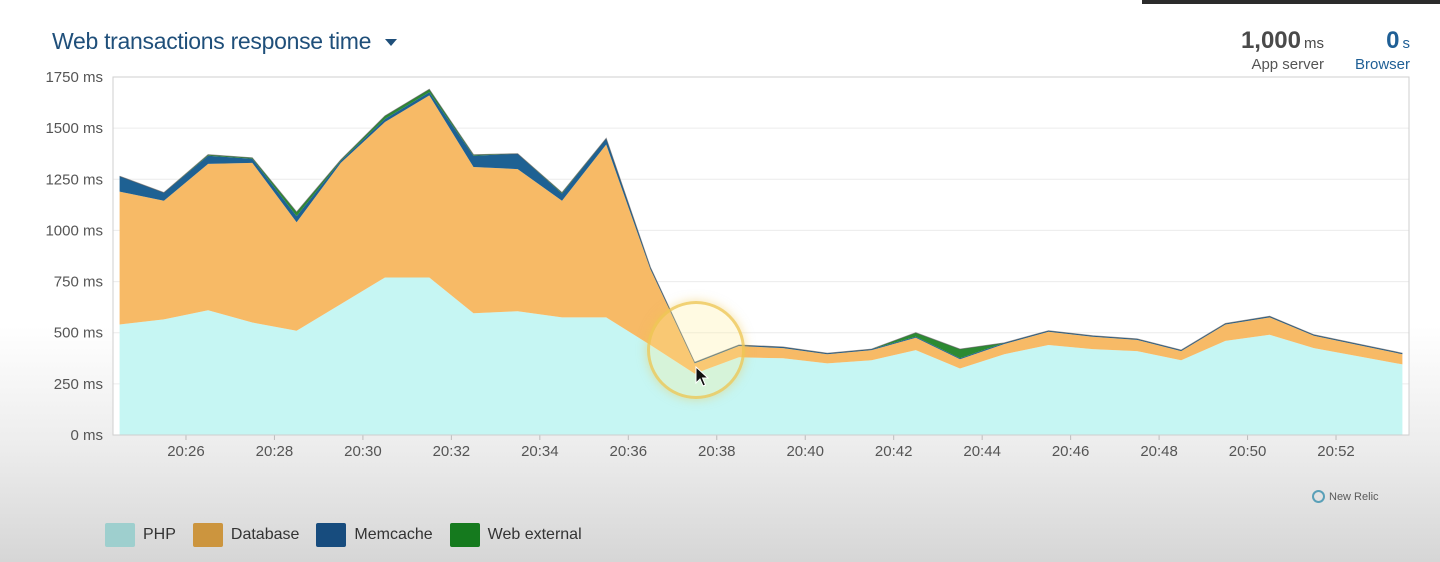 This screenshot has width=1440, height=562. Describe the element at coordinates (331, 535) in the screenshot. I see `legend-swatch-memcache` at that location.